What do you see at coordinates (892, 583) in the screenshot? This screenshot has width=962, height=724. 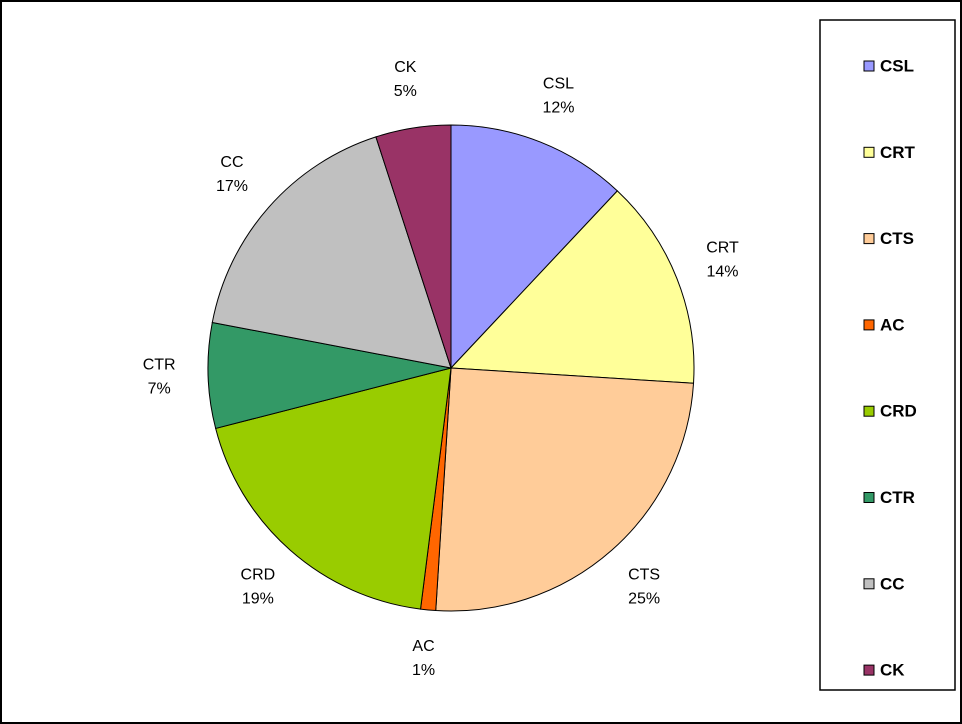 I see `legend-label: CC` at bounding box center [892, 583].